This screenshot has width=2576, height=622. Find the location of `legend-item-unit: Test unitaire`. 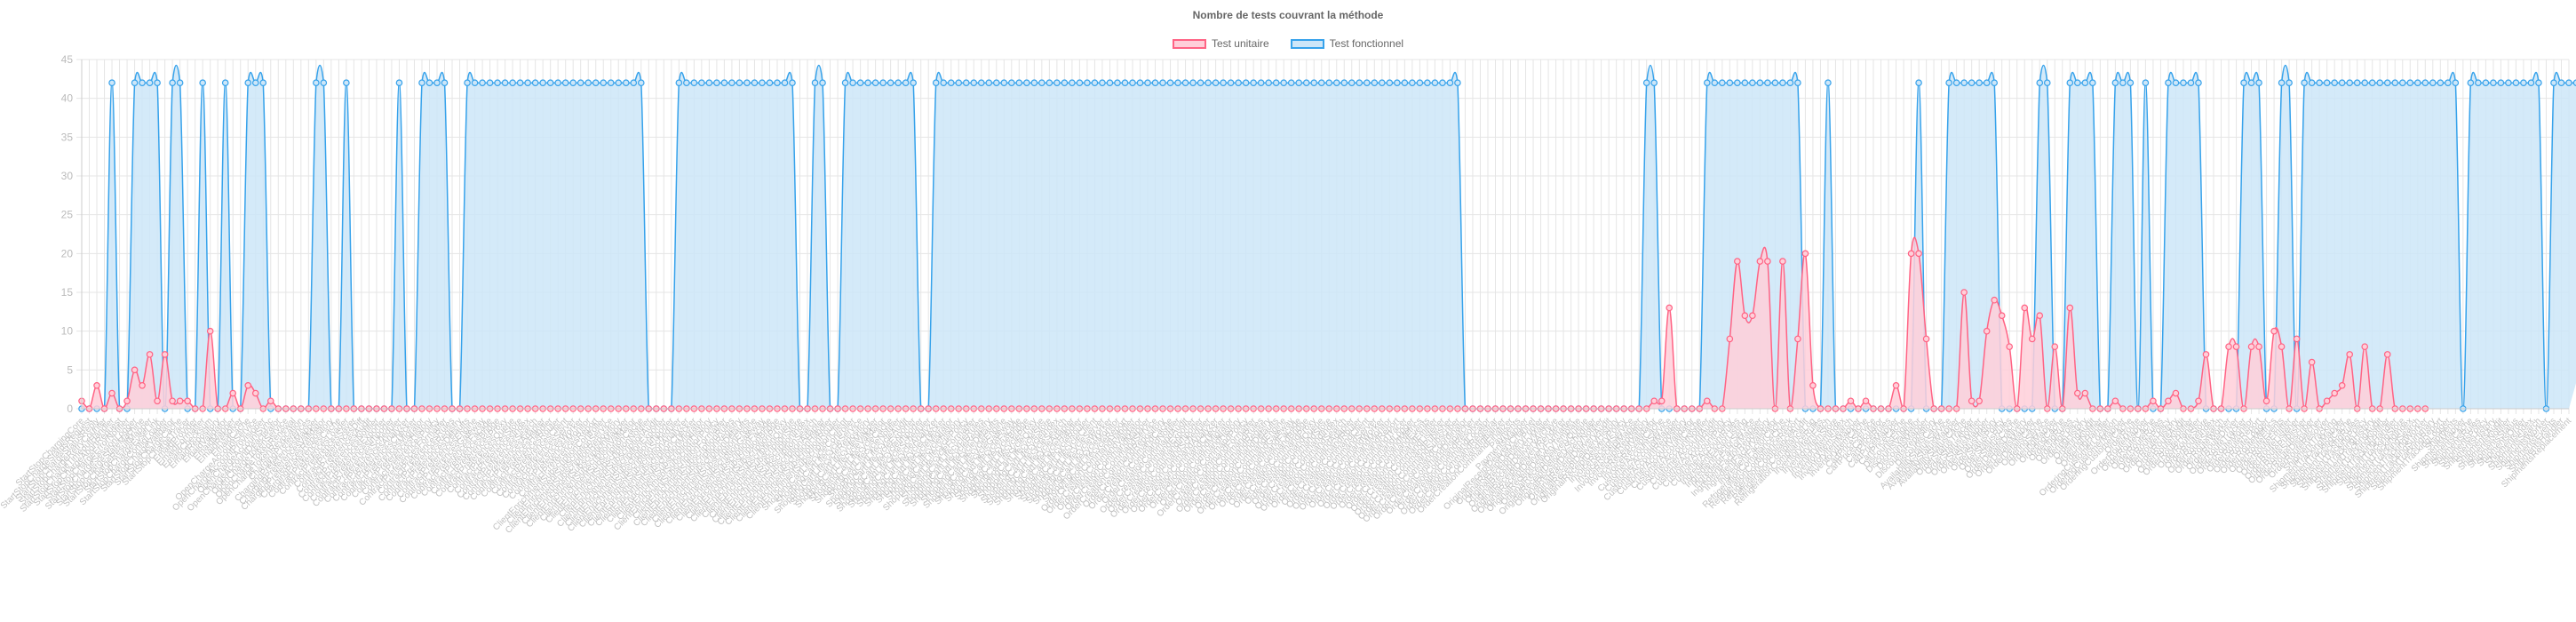

legend-item-unit: Test unitaire is located at coordinates (1220, 43).